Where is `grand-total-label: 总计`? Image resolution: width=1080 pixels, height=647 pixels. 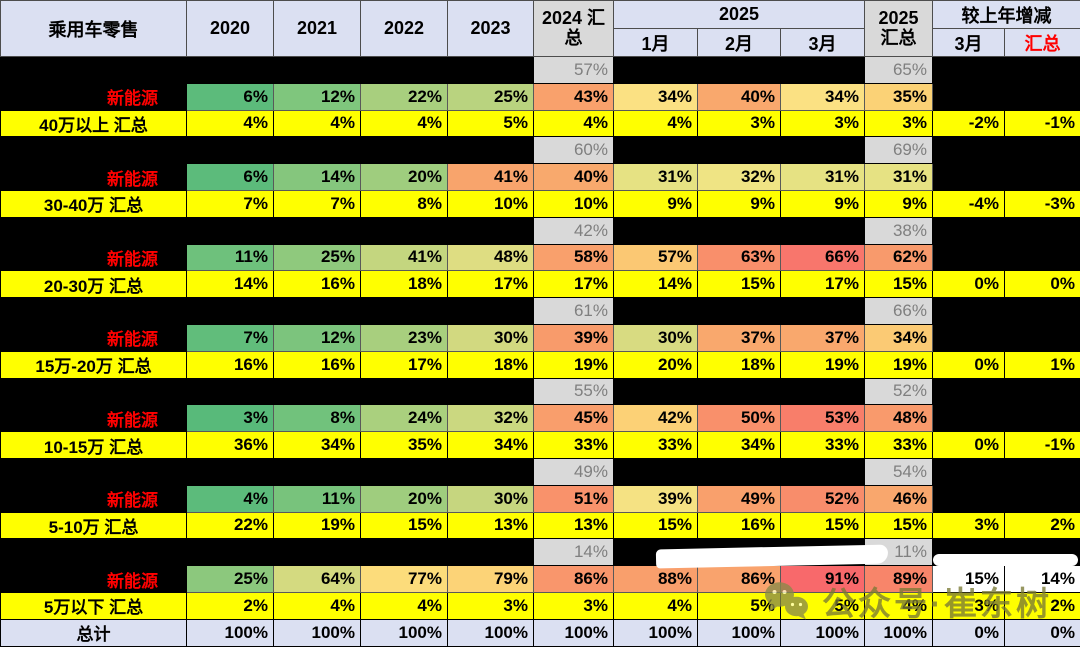 grand-total-label: 总计 is located at coordinates (94, 632).